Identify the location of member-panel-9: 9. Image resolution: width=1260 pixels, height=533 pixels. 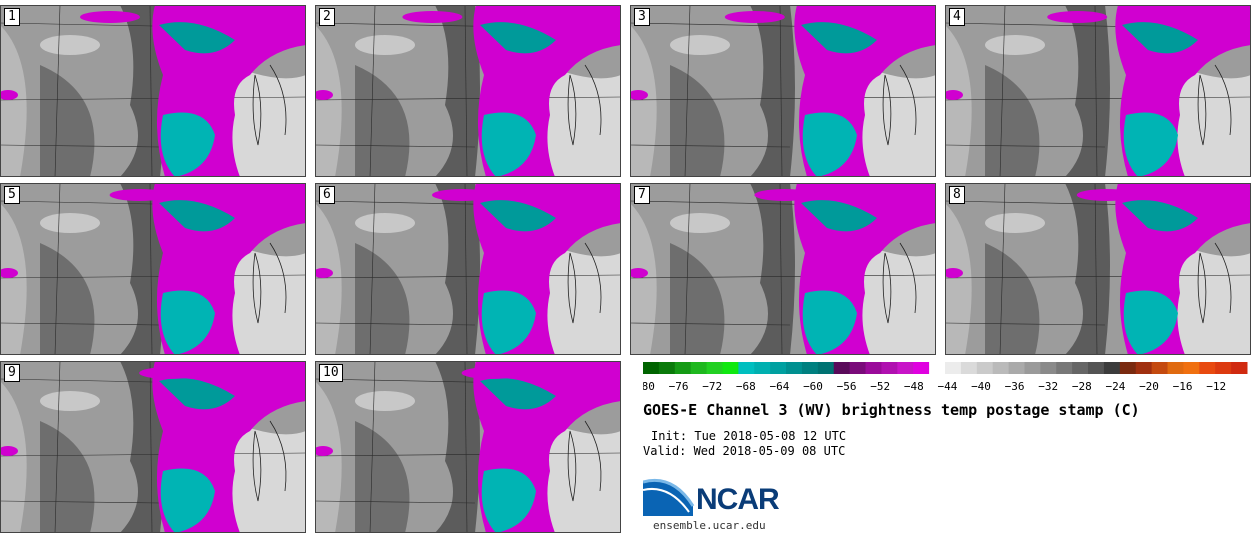
(153, 447).